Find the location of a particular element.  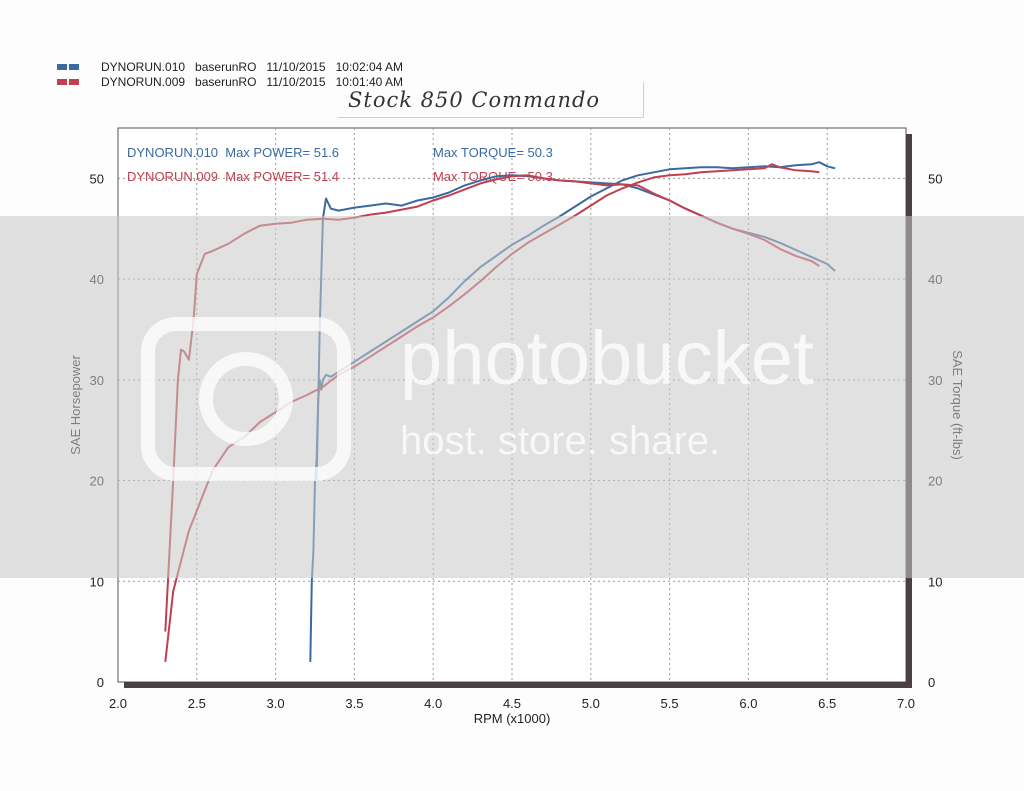

x-tick-label: 4.5 is located at coordinates (512, 703).